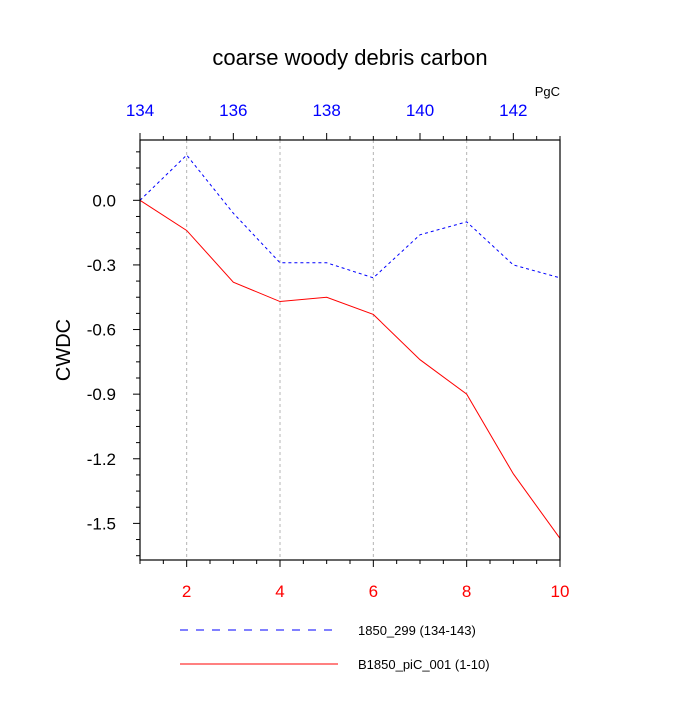 The height and width of the screenshot is (705, 700). What do you see at coordinates (101, 523) in the screenshot?
I see `y-axis-tick-label: -1.5` at bounding box center [101, 523].